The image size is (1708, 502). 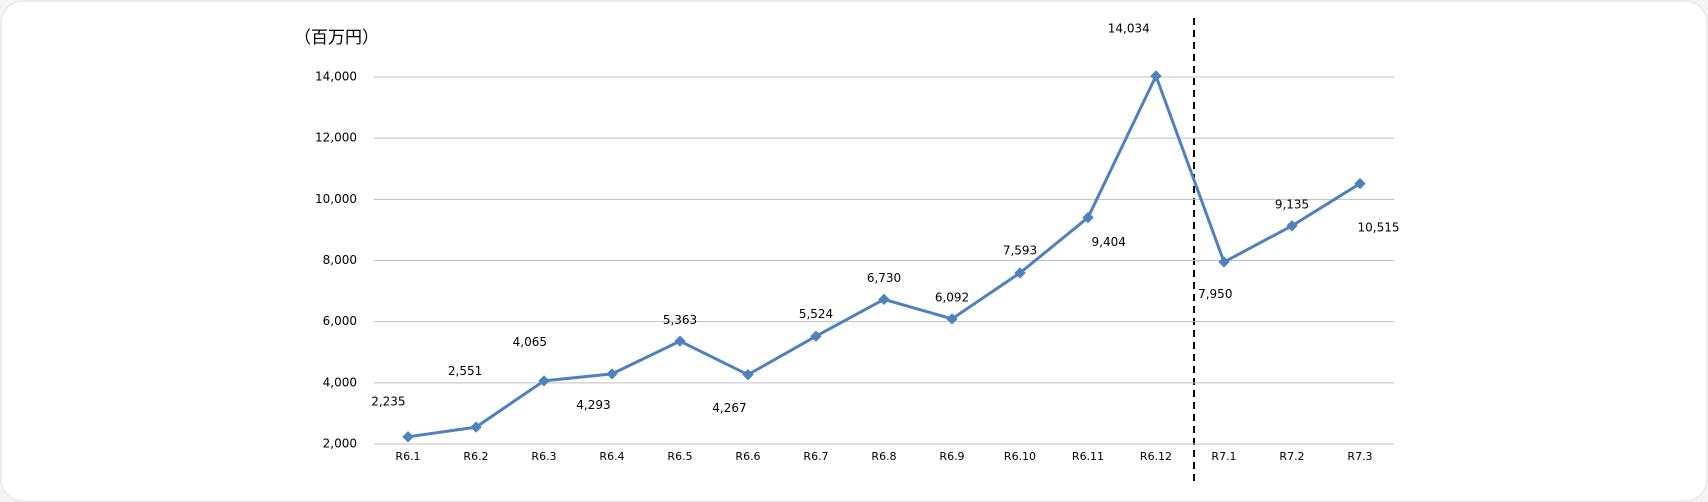 What do you see at coordinates (884, 278) in the screenshot?
I see `data-label: 6,730` at bounding box center [884, 278].